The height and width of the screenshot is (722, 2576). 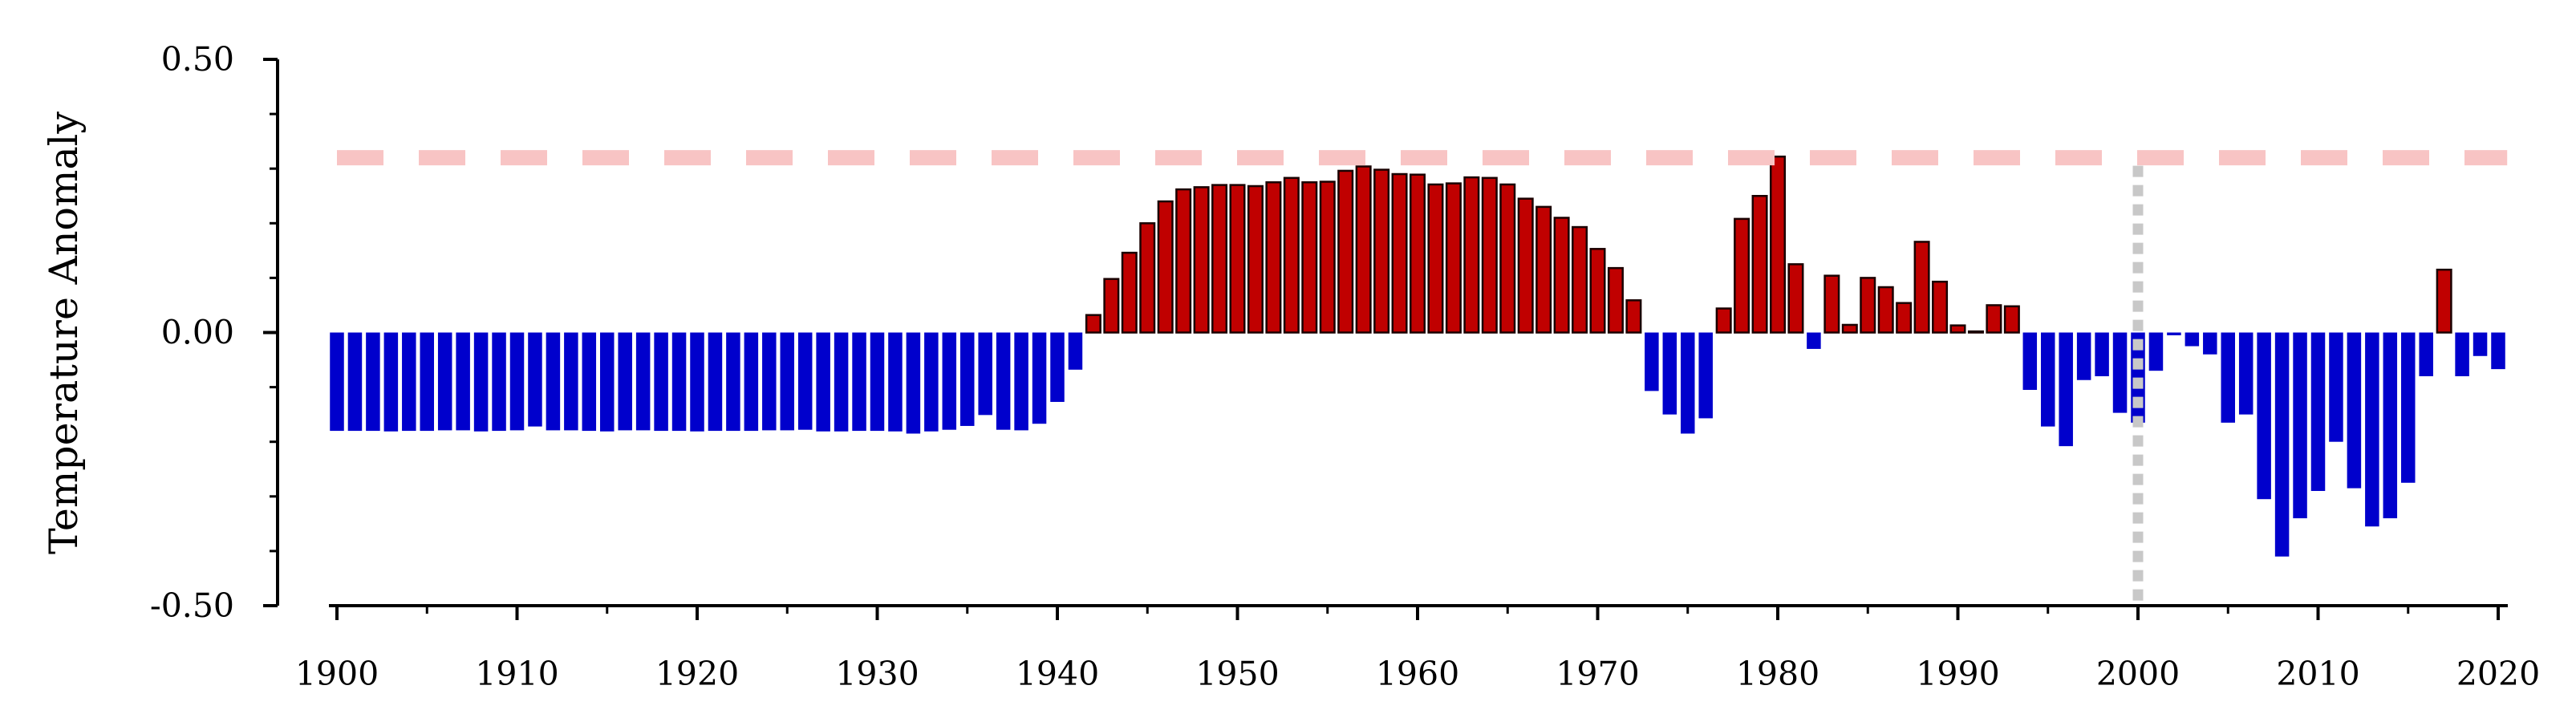 What do you see at coordinates (1525, 265) in the screenshot?
I see `bar-1966` at bounding box center [1525, 265].